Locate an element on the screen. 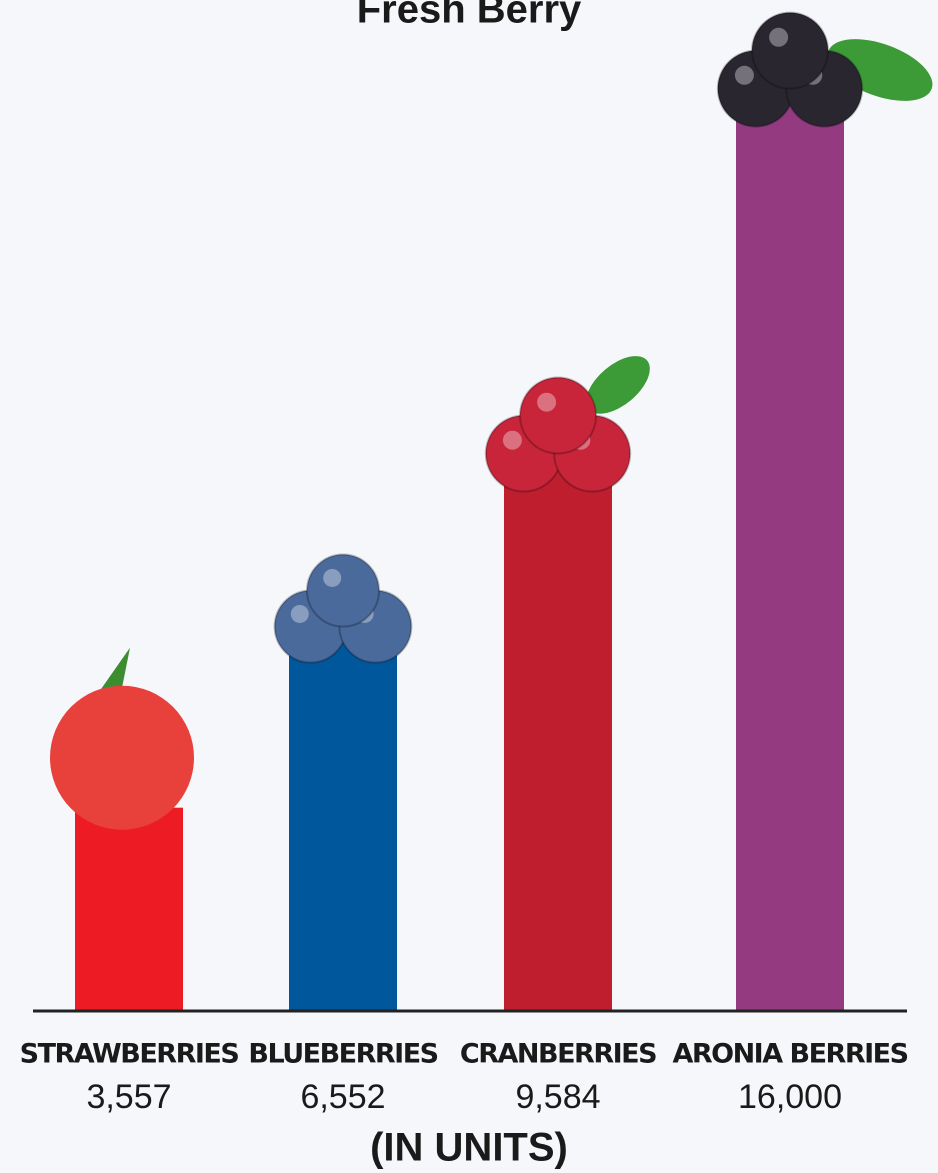 The width and height of the screenshot is (938, 1173). value-label: 16,000 is located at coordinates (790, 1097).